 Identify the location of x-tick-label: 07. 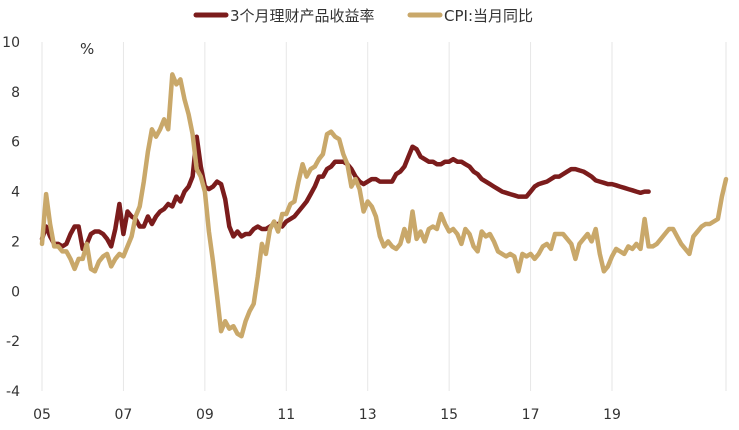
(124, 415).